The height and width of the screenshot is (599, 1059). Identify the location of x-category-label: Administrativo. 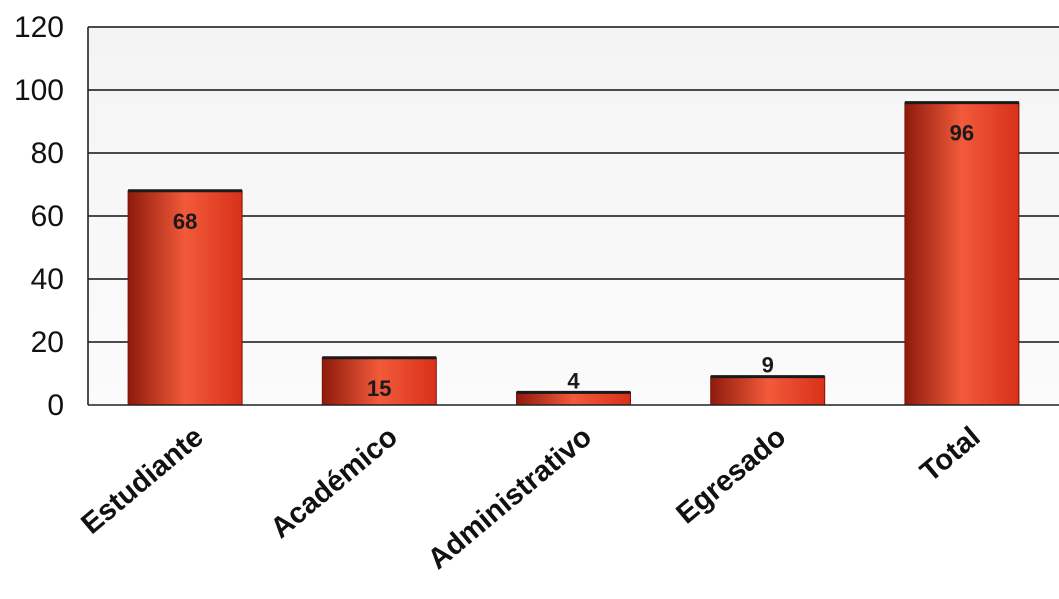
(510, 498).